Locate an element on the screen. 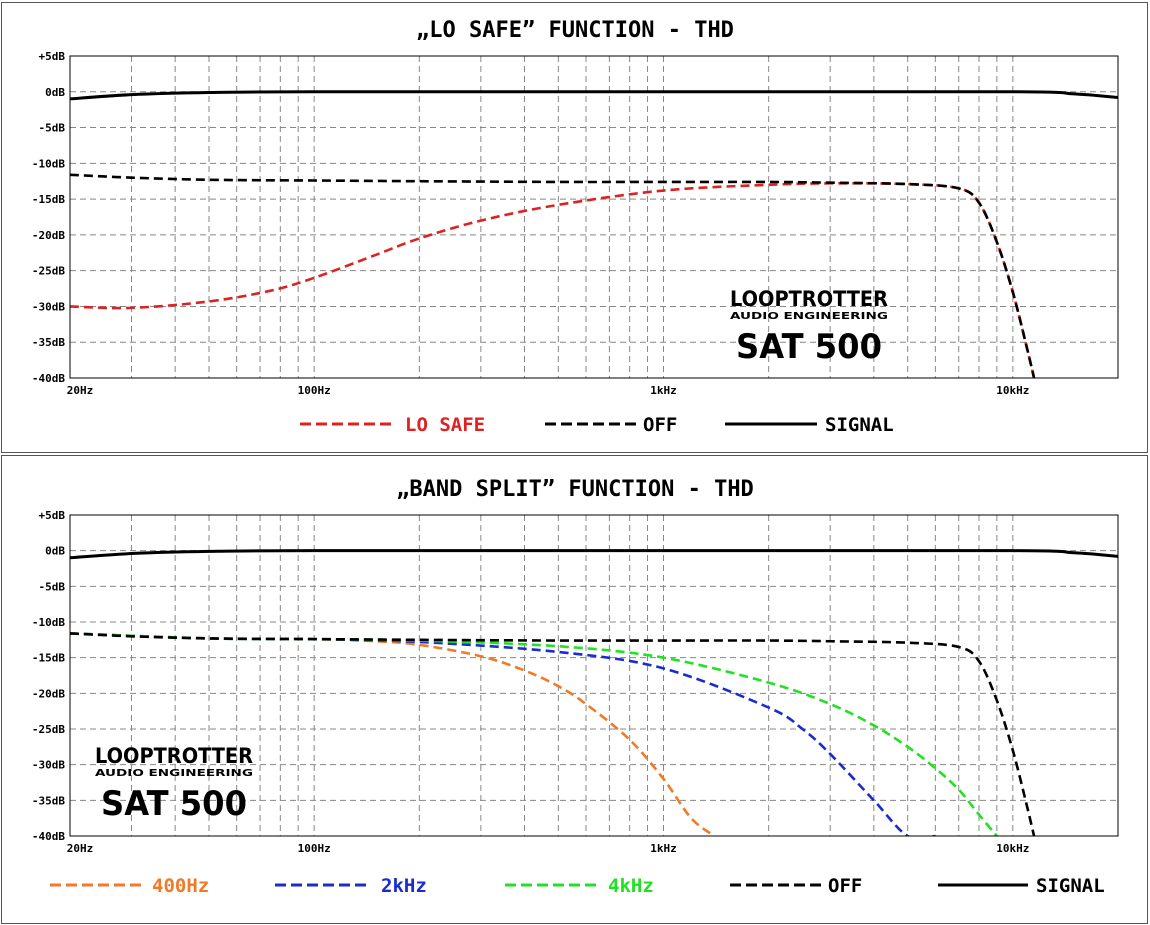 The image size is (1150, 925). legend-label: 400Hz is located at coordinates (180, 886).